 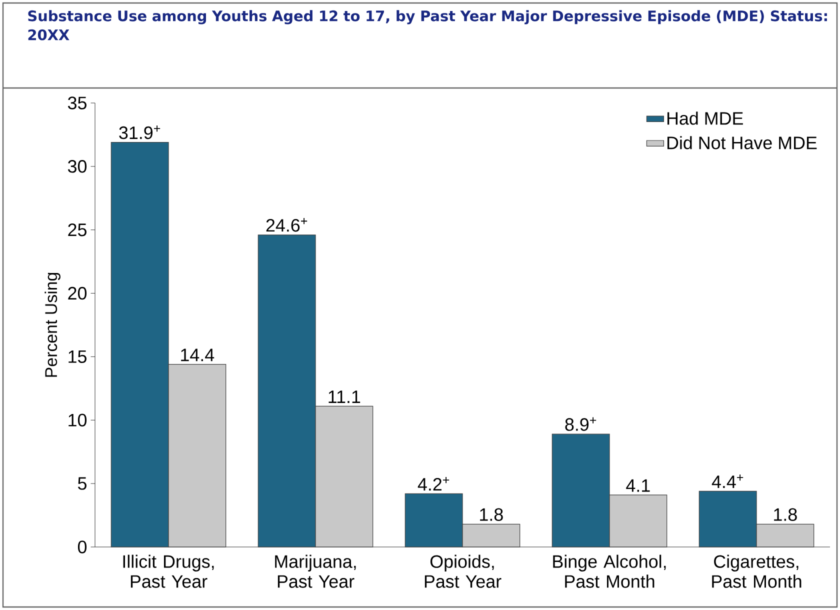 What do you see at coordinates (463, 571) in the screenshot?
I see `x-tick-label: Opioids, Past Year` at bounding box center [463, 571].